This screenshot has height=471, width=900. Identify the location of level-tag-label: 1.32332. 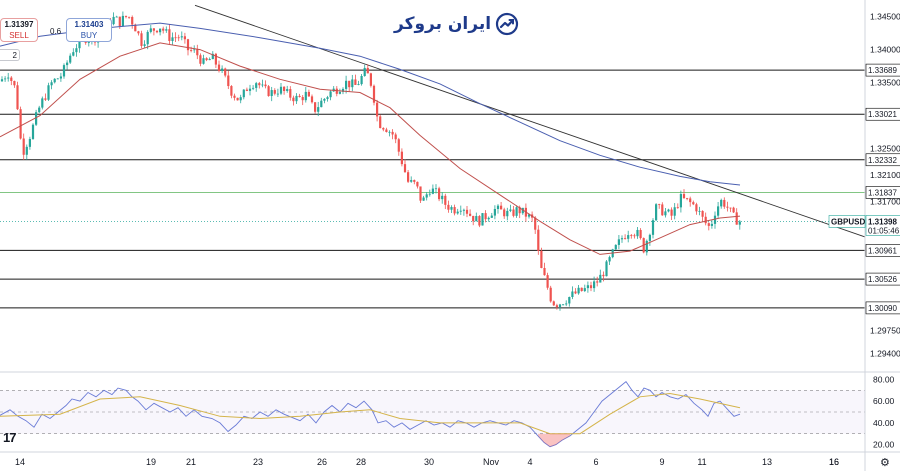
(882, 160).